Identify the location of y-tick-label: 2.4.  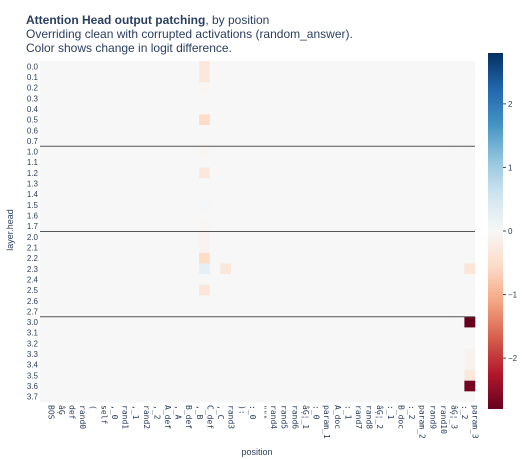
(33, 279).